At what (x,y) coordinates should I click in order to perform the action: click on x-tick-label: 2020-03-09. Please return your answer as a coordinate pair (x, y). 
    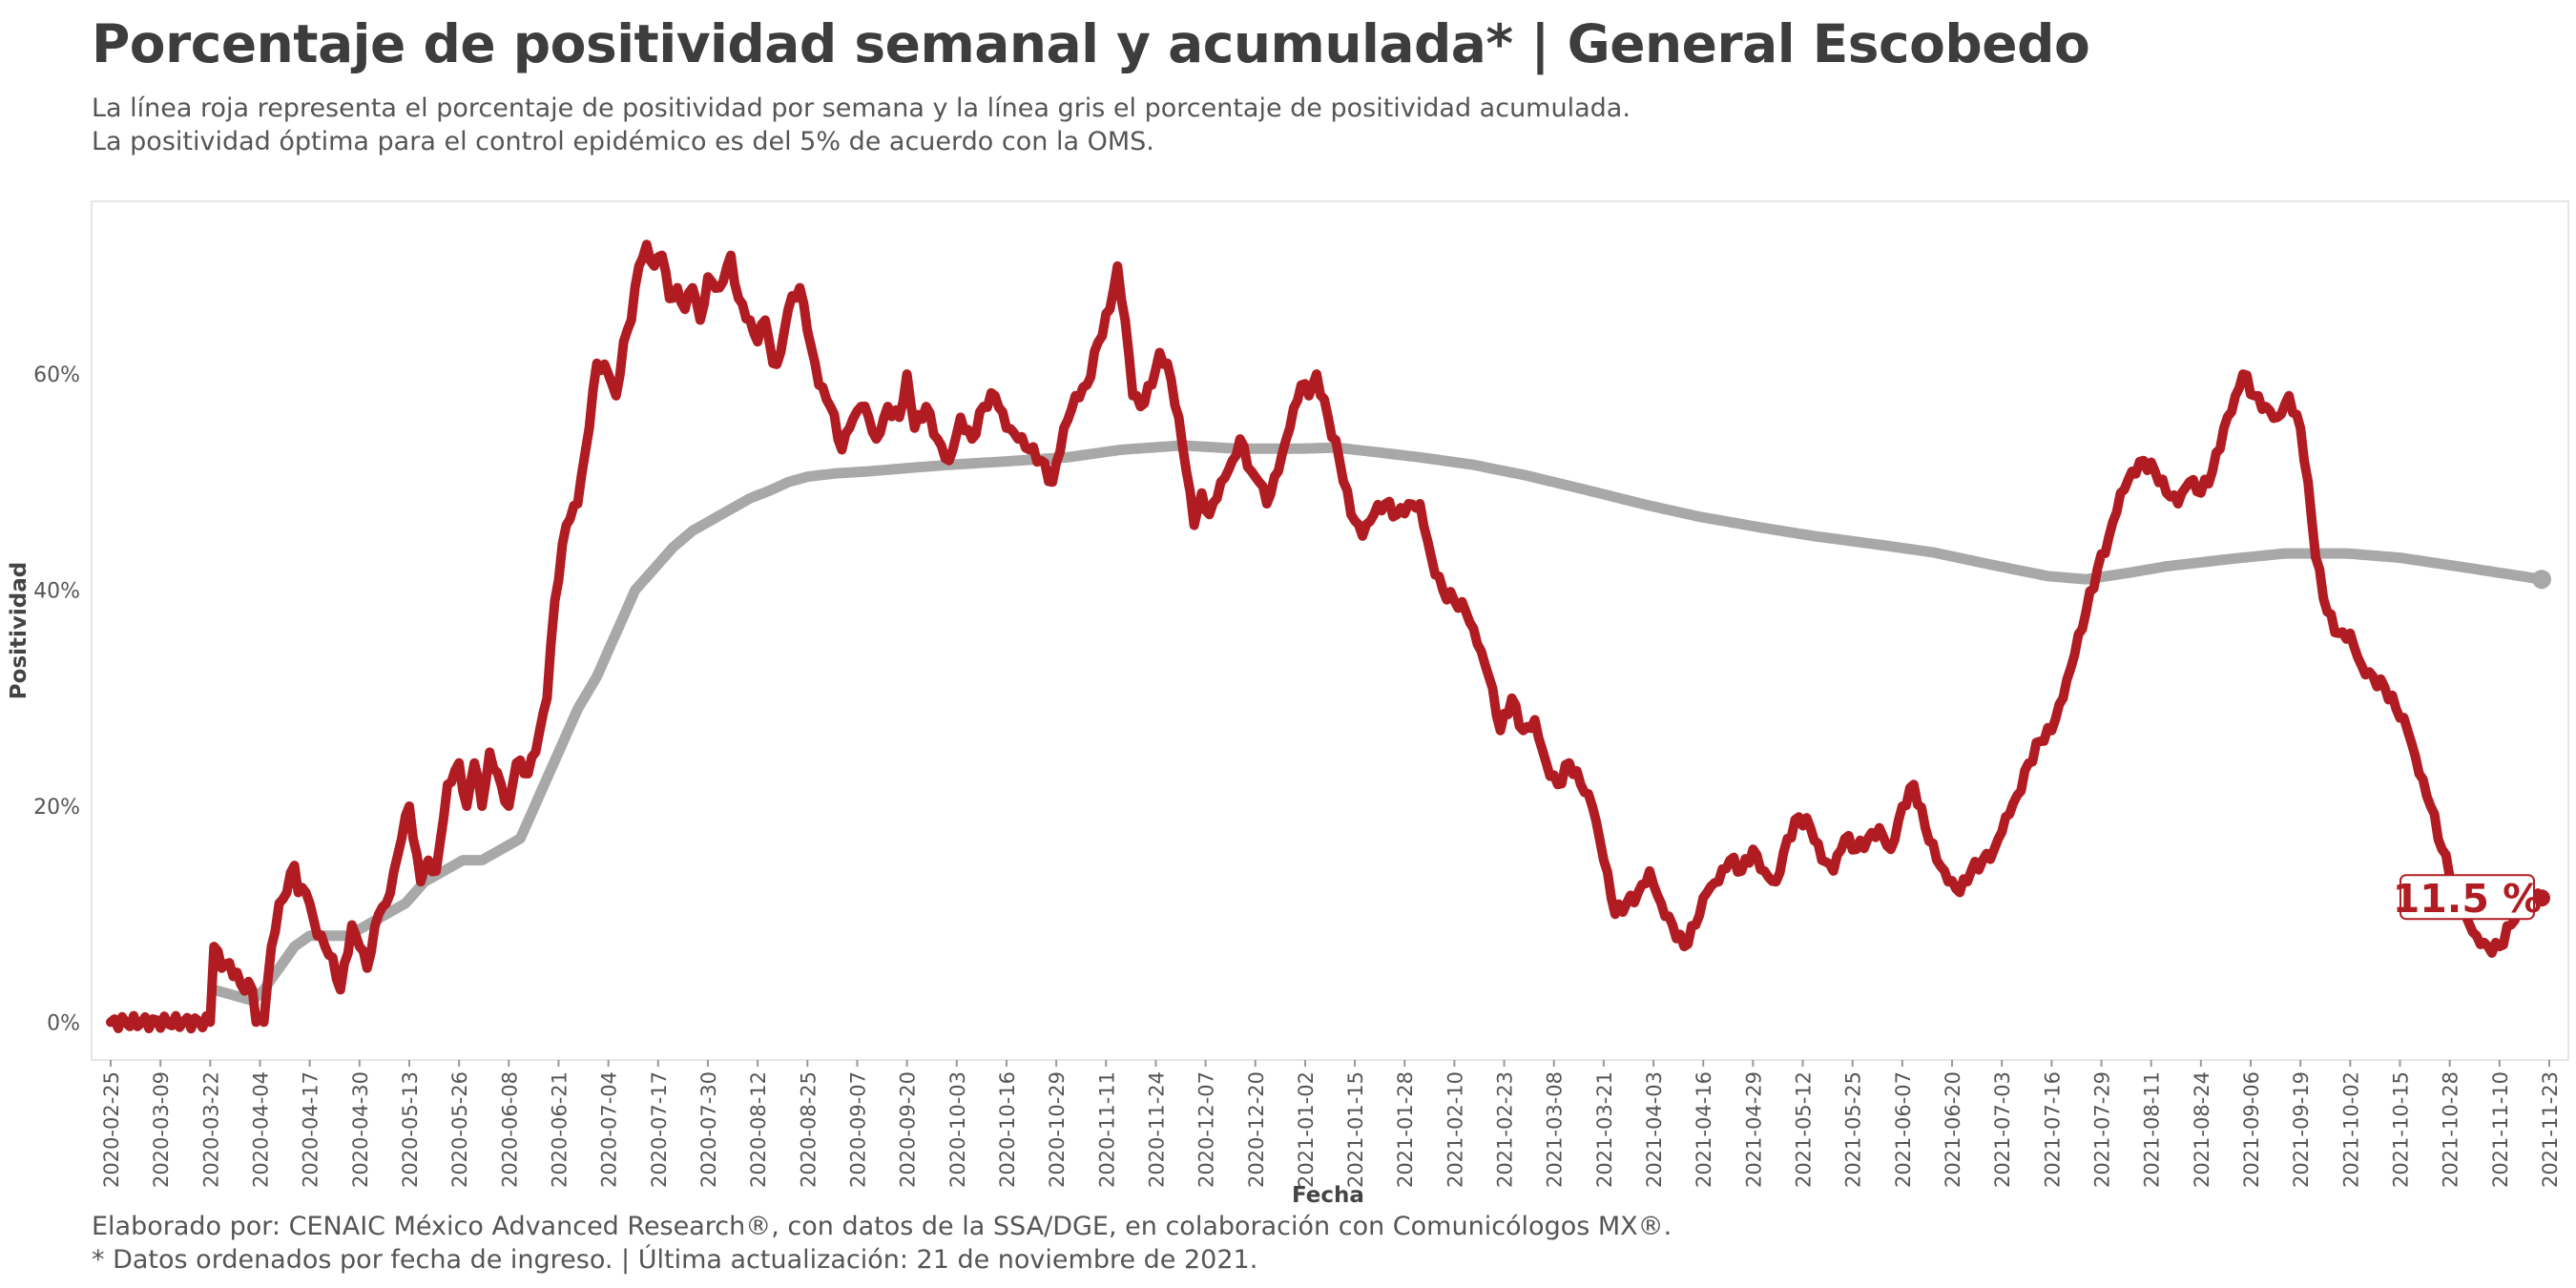
    Looking at the image, I should click on (161, 1129).